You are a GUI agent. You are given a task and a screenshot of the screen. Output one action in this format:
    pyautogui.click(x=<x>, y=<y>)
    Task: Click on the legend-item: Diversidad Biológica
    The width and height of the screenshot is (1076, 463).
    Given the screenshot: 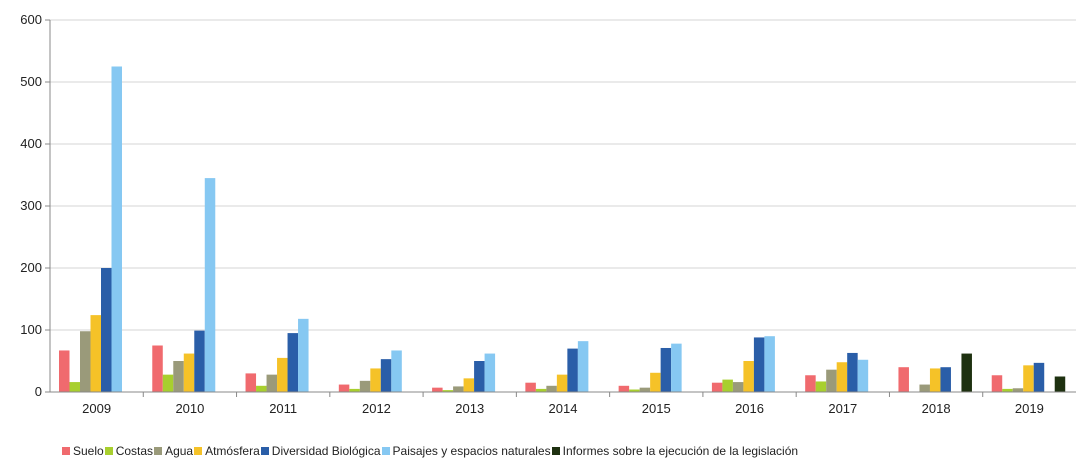 What is the action you would take?
    pyautogui.click(x=320, y=451)
    